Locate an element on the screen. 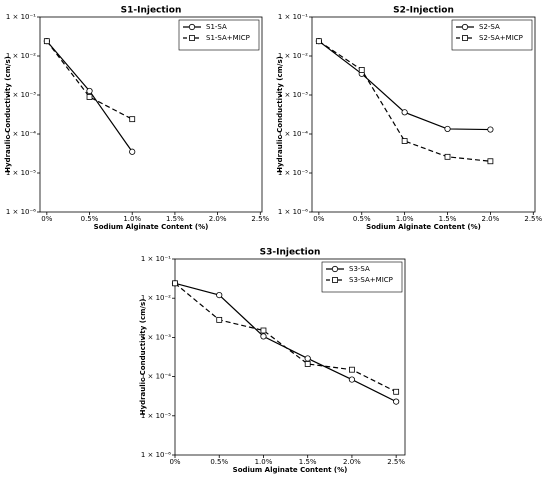 This screenshot has width=550, height=484. legend-label: S2-SA is located at coordinates (489, 27).